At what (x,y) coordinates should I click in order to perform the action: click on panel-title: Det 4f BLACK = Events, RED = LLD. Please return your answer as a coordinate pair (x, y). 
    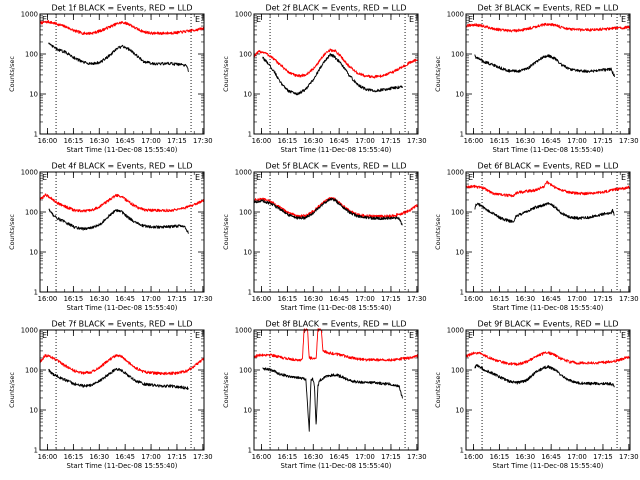
    Looking at the image, I should click on (121, 166).